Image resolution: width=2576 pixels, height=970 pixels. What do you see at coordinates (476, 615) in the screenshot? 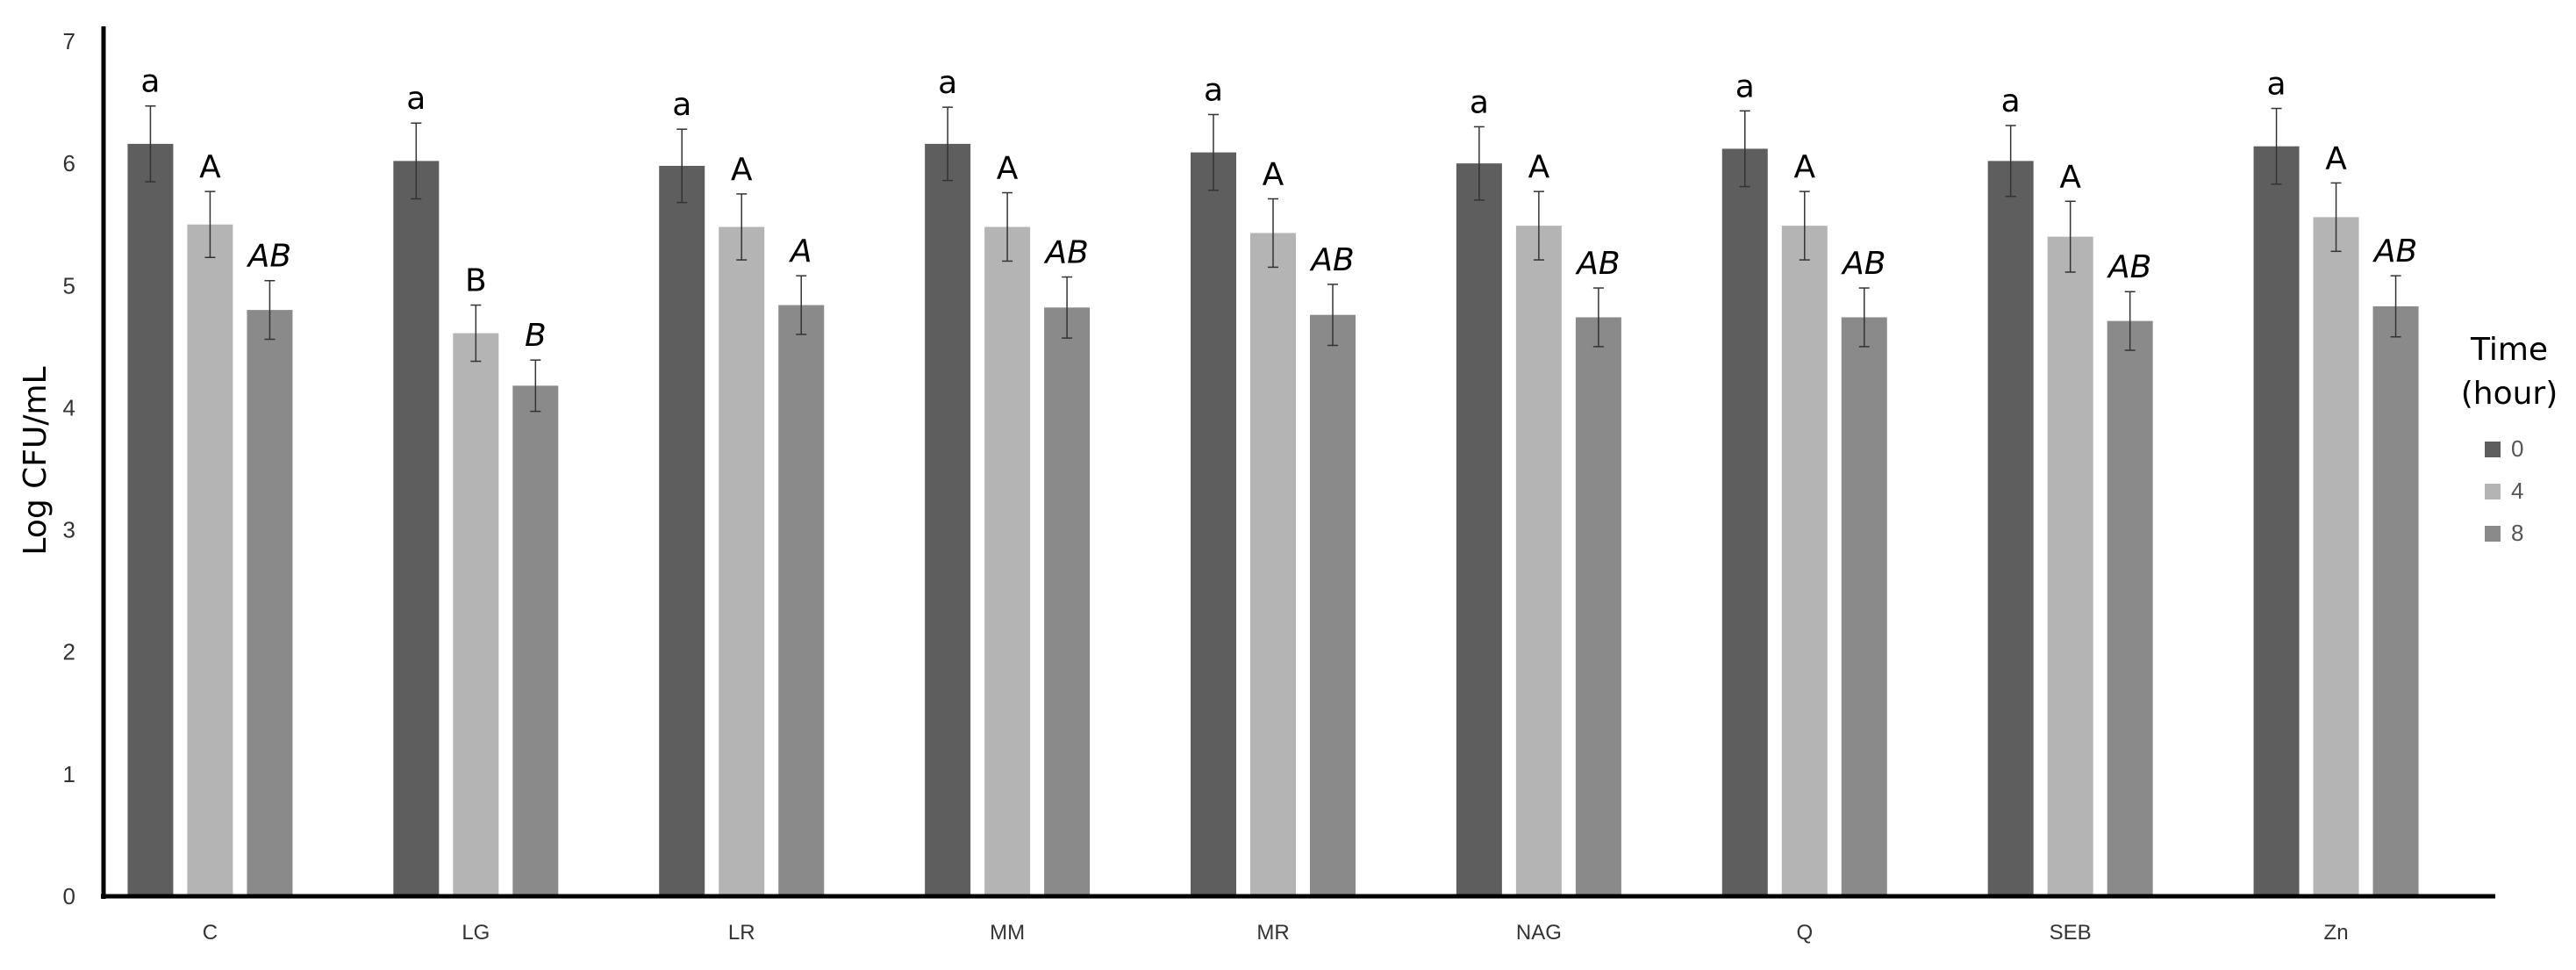
I see `bar-lg-4h` at bounding box center [476, 615].